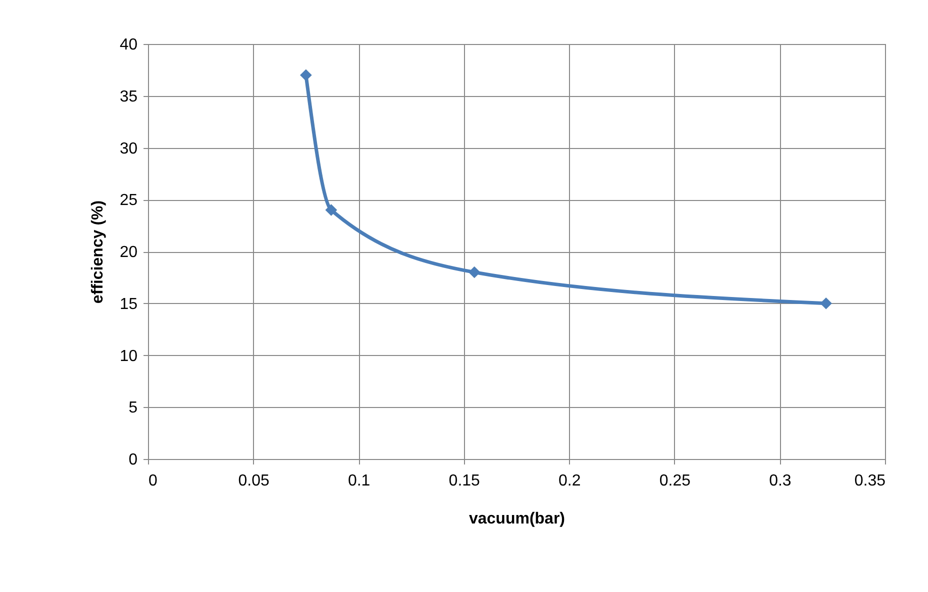  Describe the element at coordinates (129, 201) in the screenshot. I see `y-tick-label: 25` at that location.